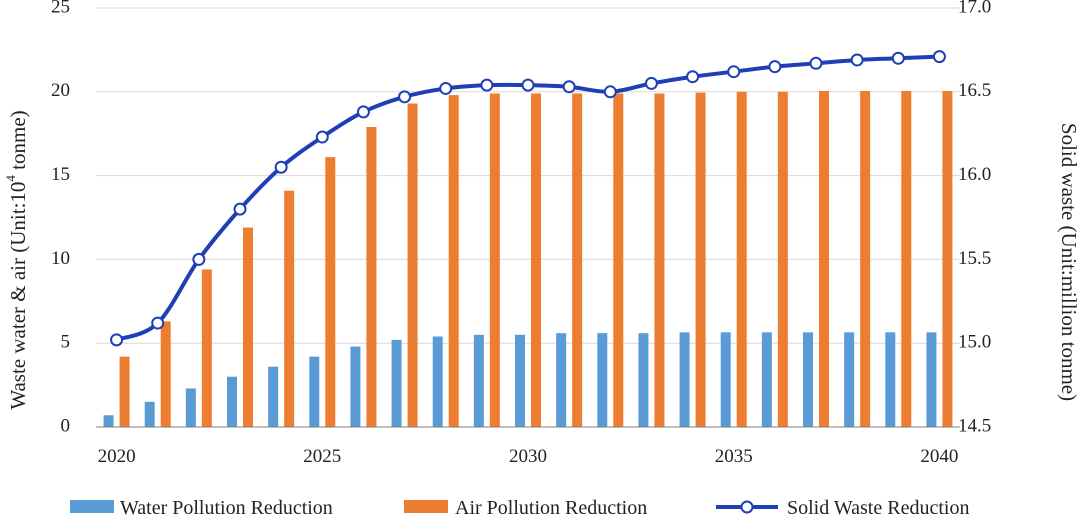 The image size is (1080, 516). I want to click on bar-air-2039, so click(906, 258).